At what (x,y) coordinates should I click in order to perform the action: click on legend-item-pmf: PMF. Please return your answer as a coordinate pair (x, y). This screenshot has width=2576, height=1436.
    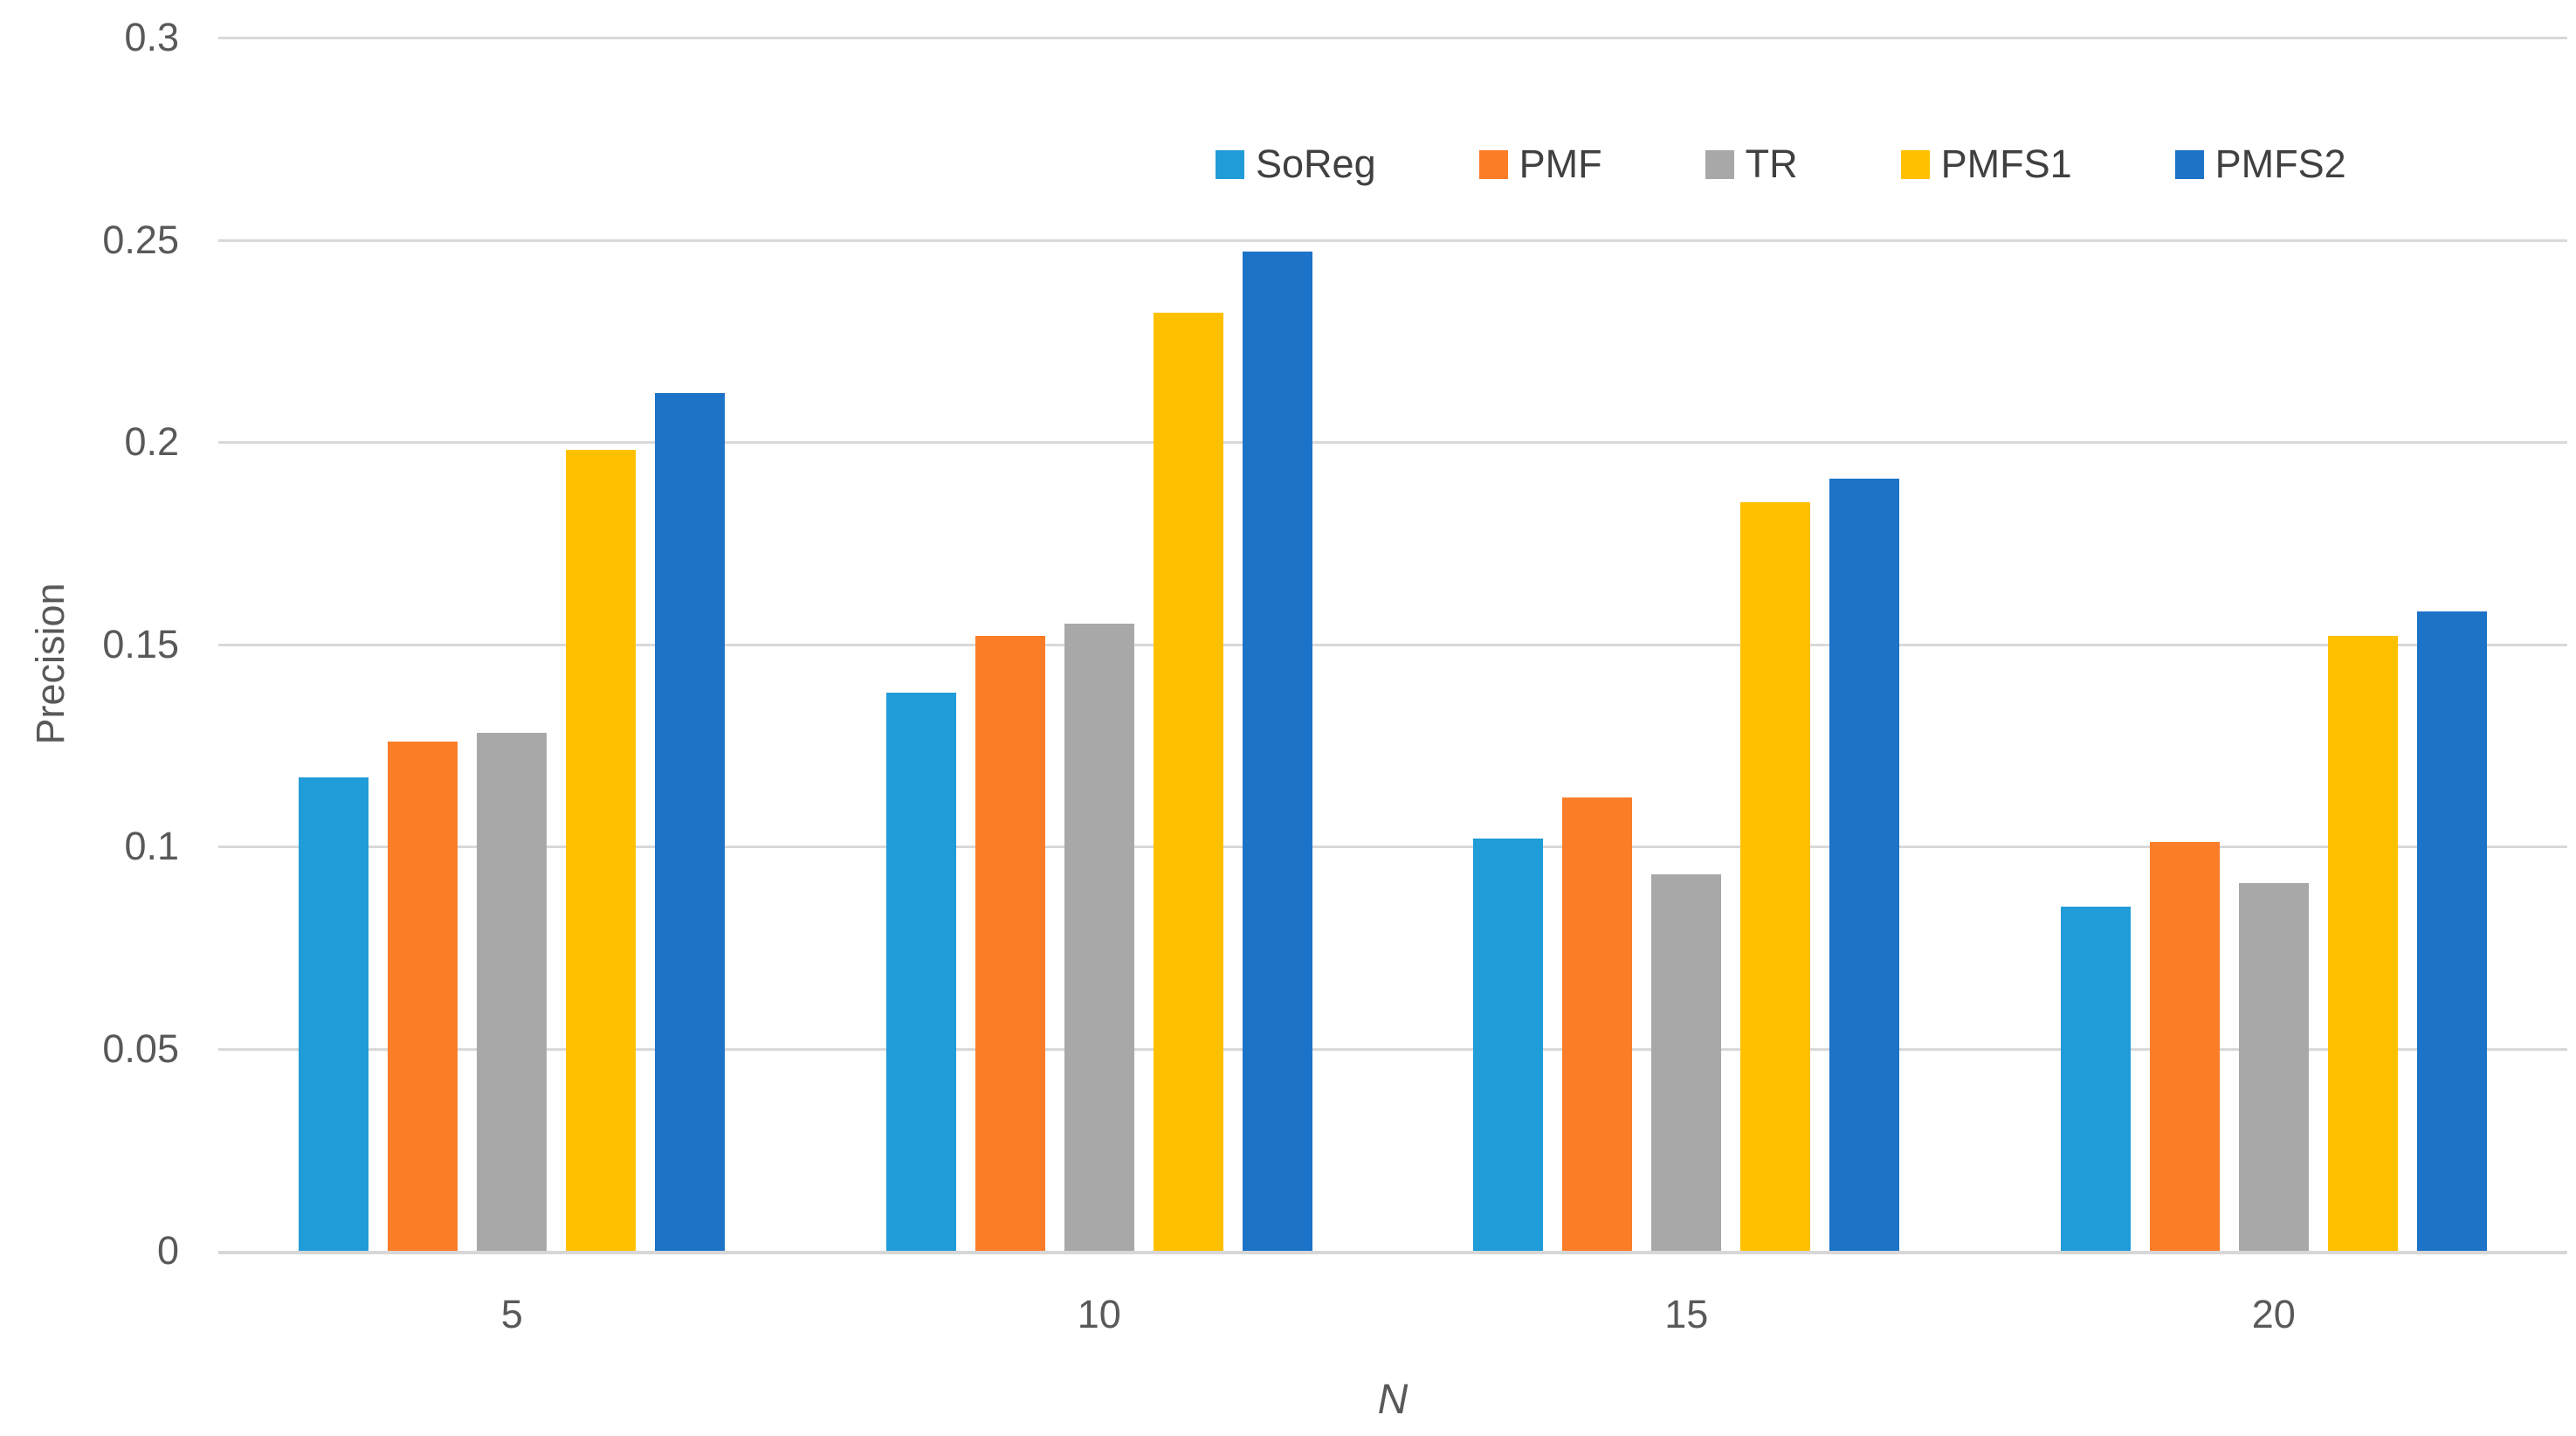
    Looking at the image, I should click on (1540, 164).